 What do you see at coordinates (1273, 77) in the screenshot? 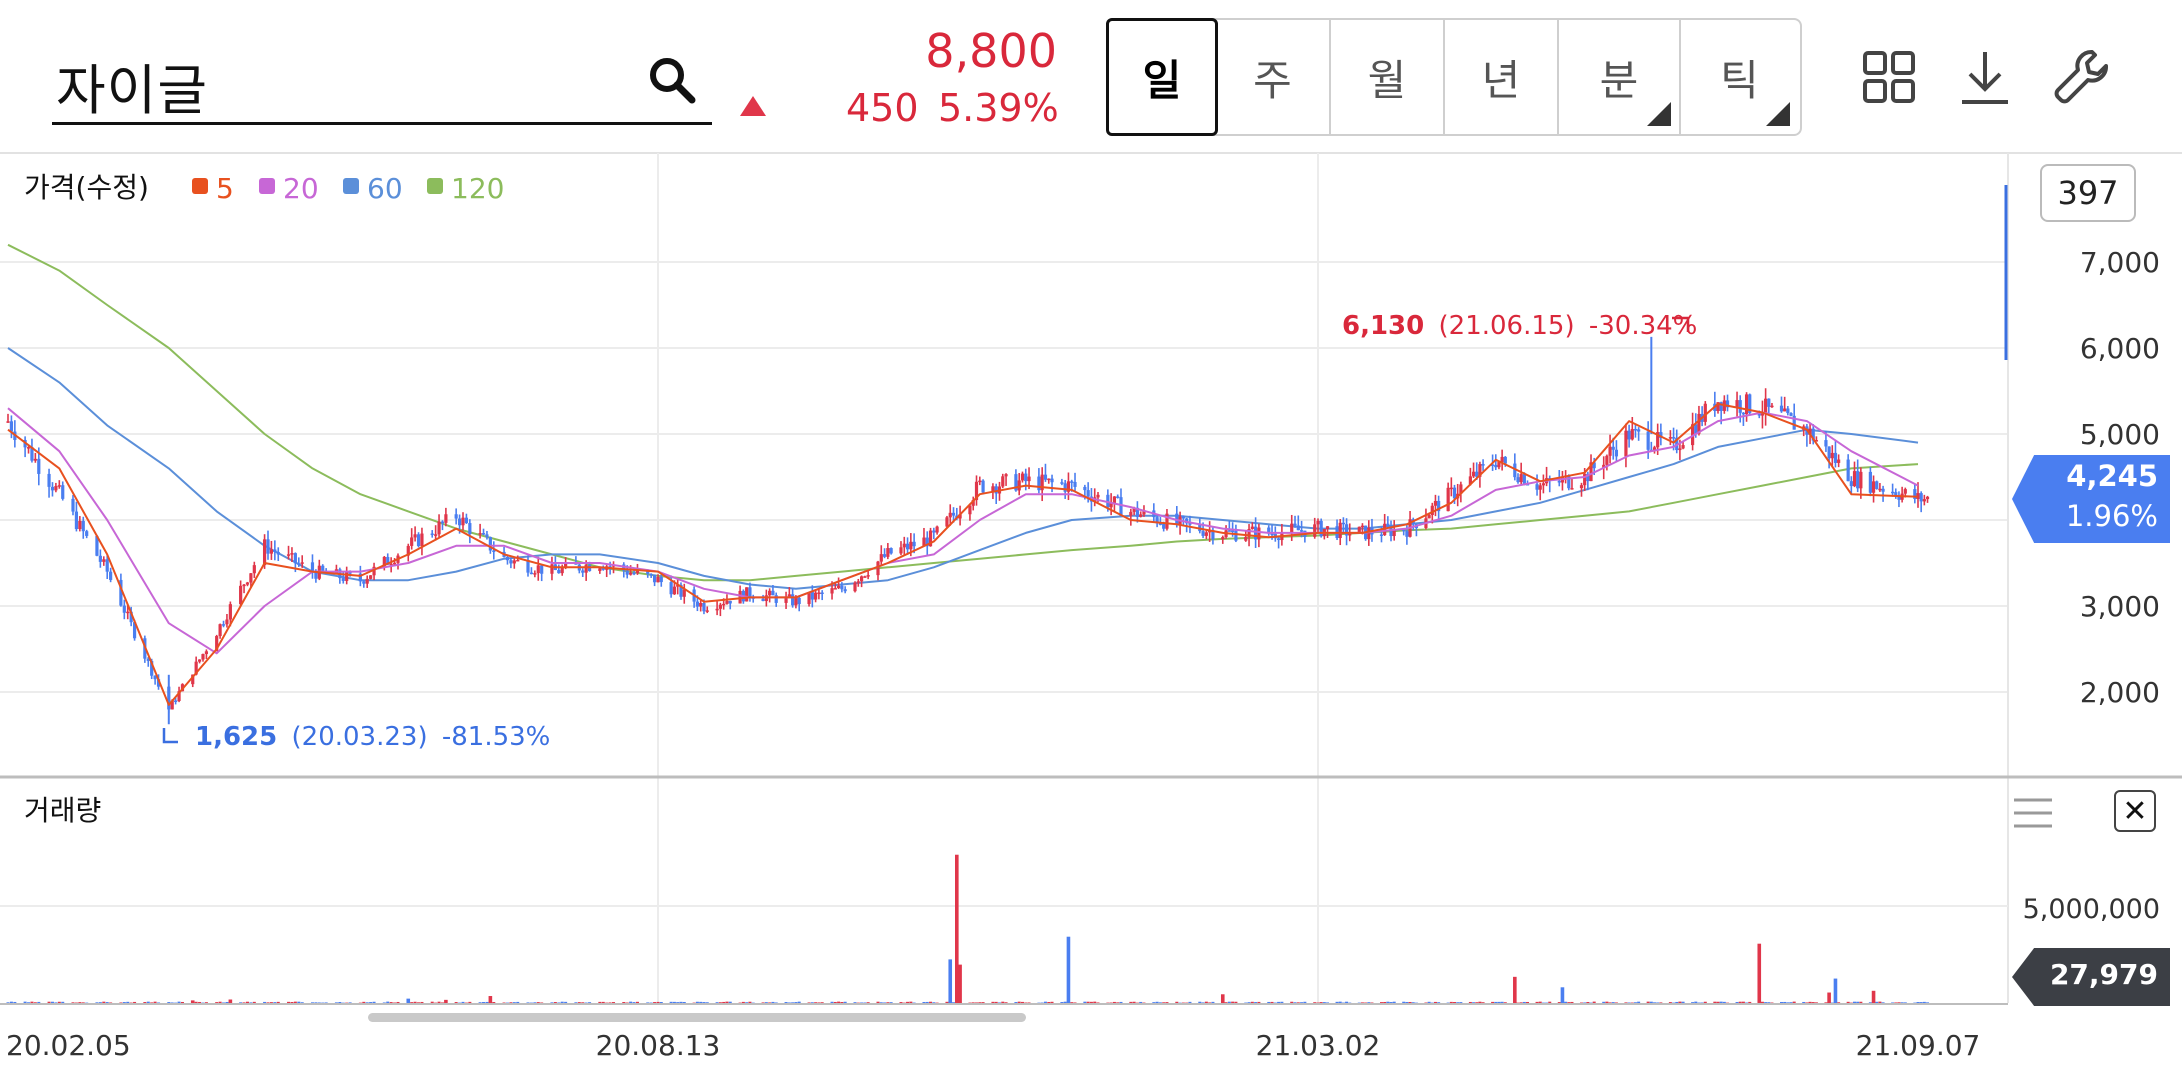
I see `tab-week: 주` at bounding box center [1273, 77].